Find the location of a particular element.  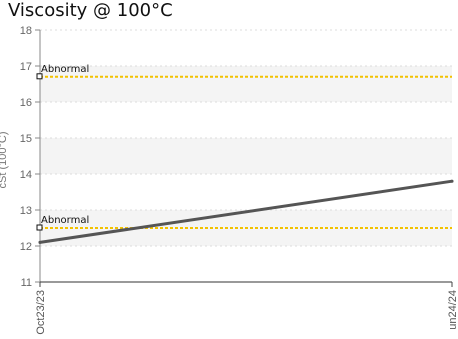

x-tick-label-0: Oct23/23 is located at coordinates (41, 312).